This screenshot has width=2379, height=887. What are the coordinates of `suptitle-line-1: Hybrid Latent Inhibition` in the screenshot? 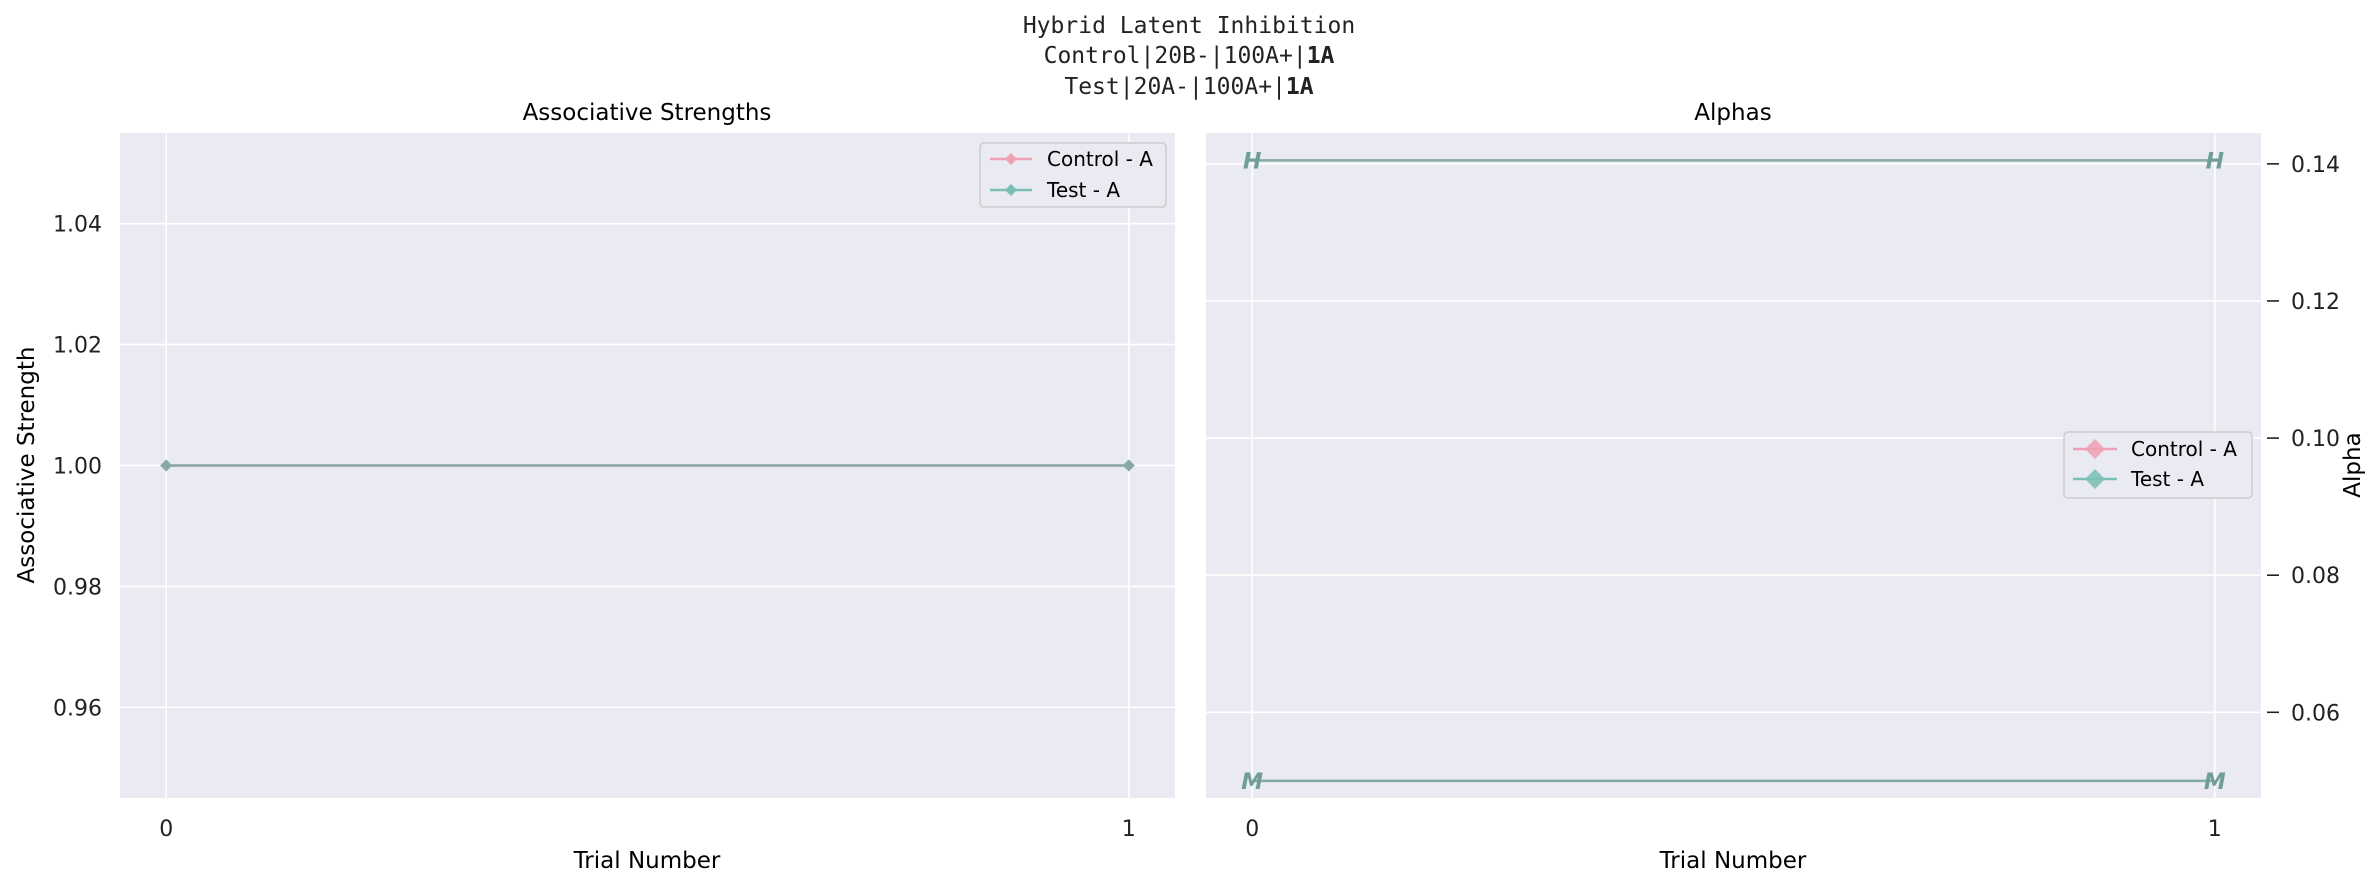 It's located at (1189, 26).